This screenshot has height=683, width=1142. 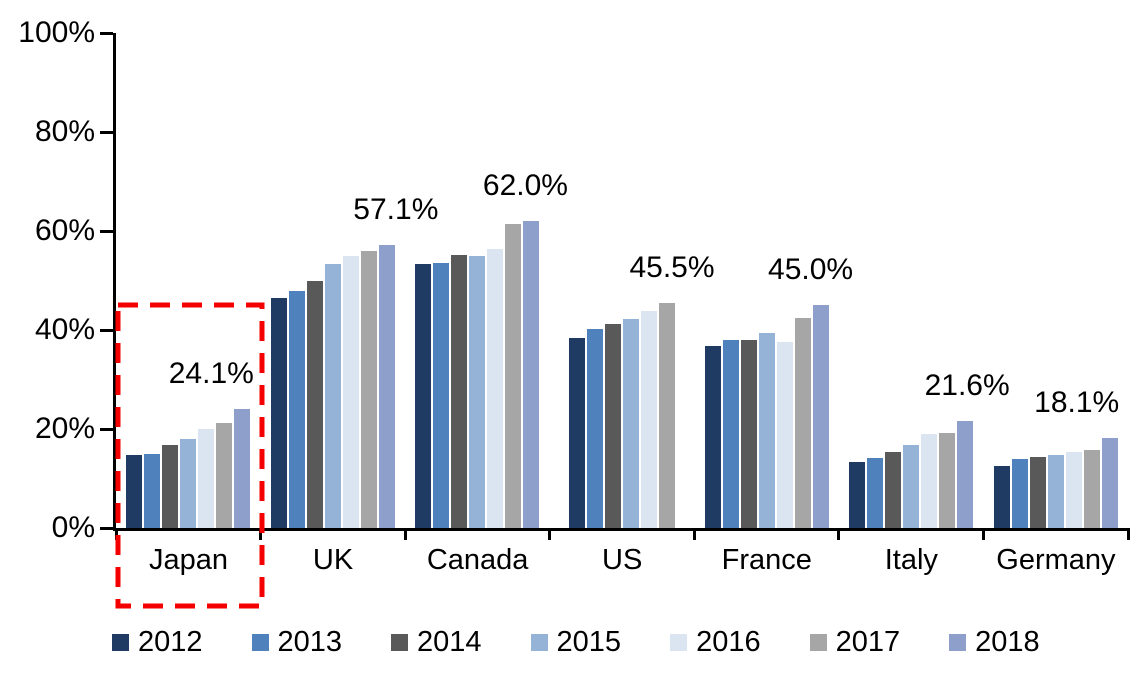 What do you see at coordinates (868, 642) in the screenshot?
I see `legend-label-2017: 2017` at bounding box center [868, 642].